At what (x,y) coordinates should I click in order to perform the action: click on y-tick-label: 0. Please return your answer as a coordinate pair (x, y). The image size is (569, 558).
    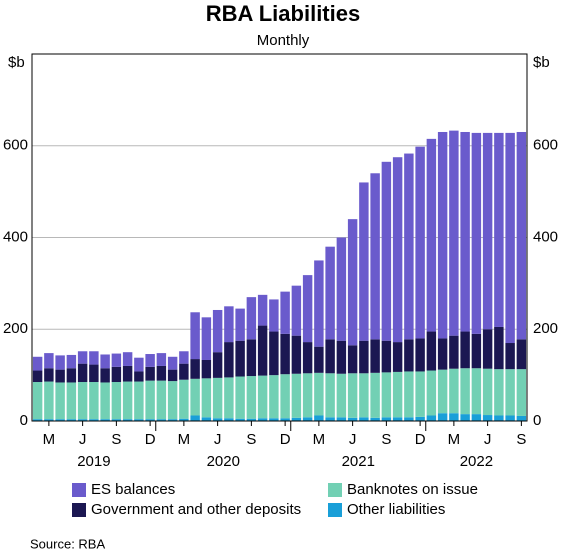
    Looking at the image, I should click on (24, 420).